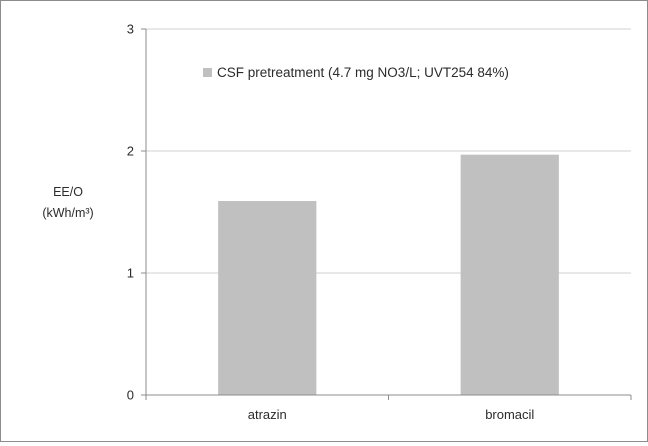 This screenshot has height=446, width=648. What do you see at coordinates (207, 72) in the screenshot?
I see `legend-swatch` at bounding box center [207, 72].